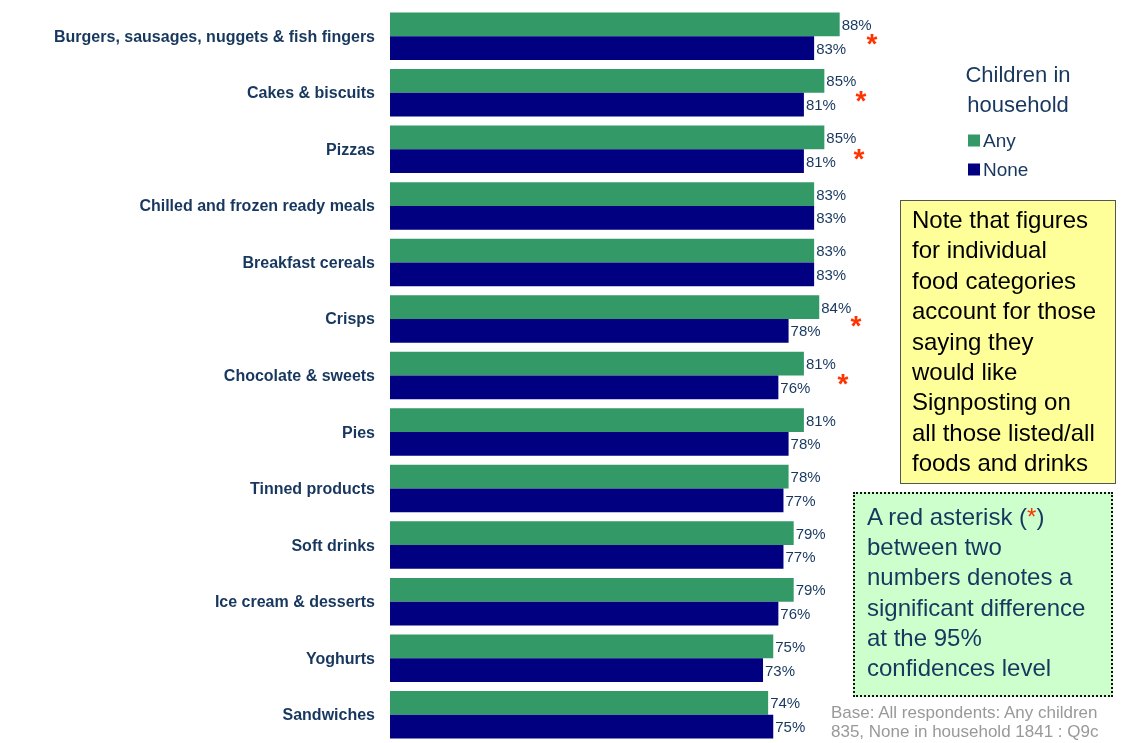 Image resolution: width=1132 pixels, height=743 pixels. What do you see at coordinates (843, 383) in the screenshot?
I see `annotation: *` at bounding box center [843, 383].